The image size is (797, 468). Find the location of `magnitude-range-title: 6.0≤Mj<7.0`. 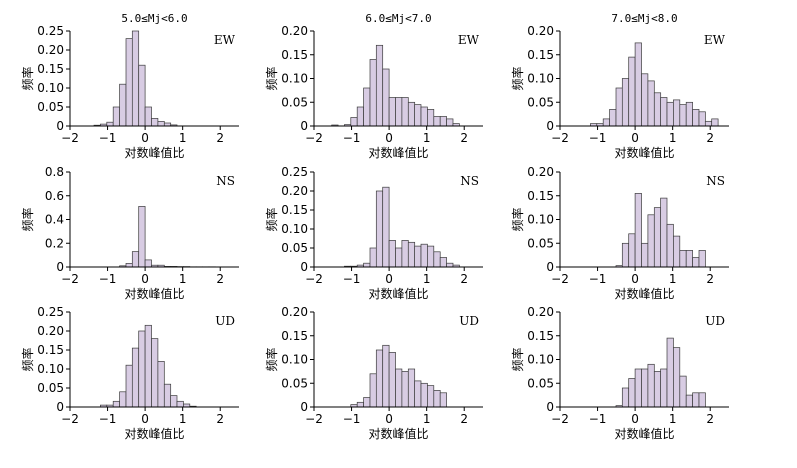

magnitude-range-title: 6.0≤Mj<7.0 is located at coordinates (398, 18).